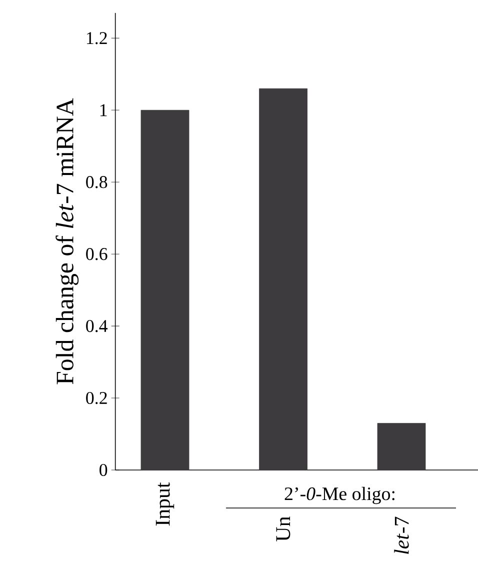  I want to click on y-tick-label: 0.4, so click(97, 326).